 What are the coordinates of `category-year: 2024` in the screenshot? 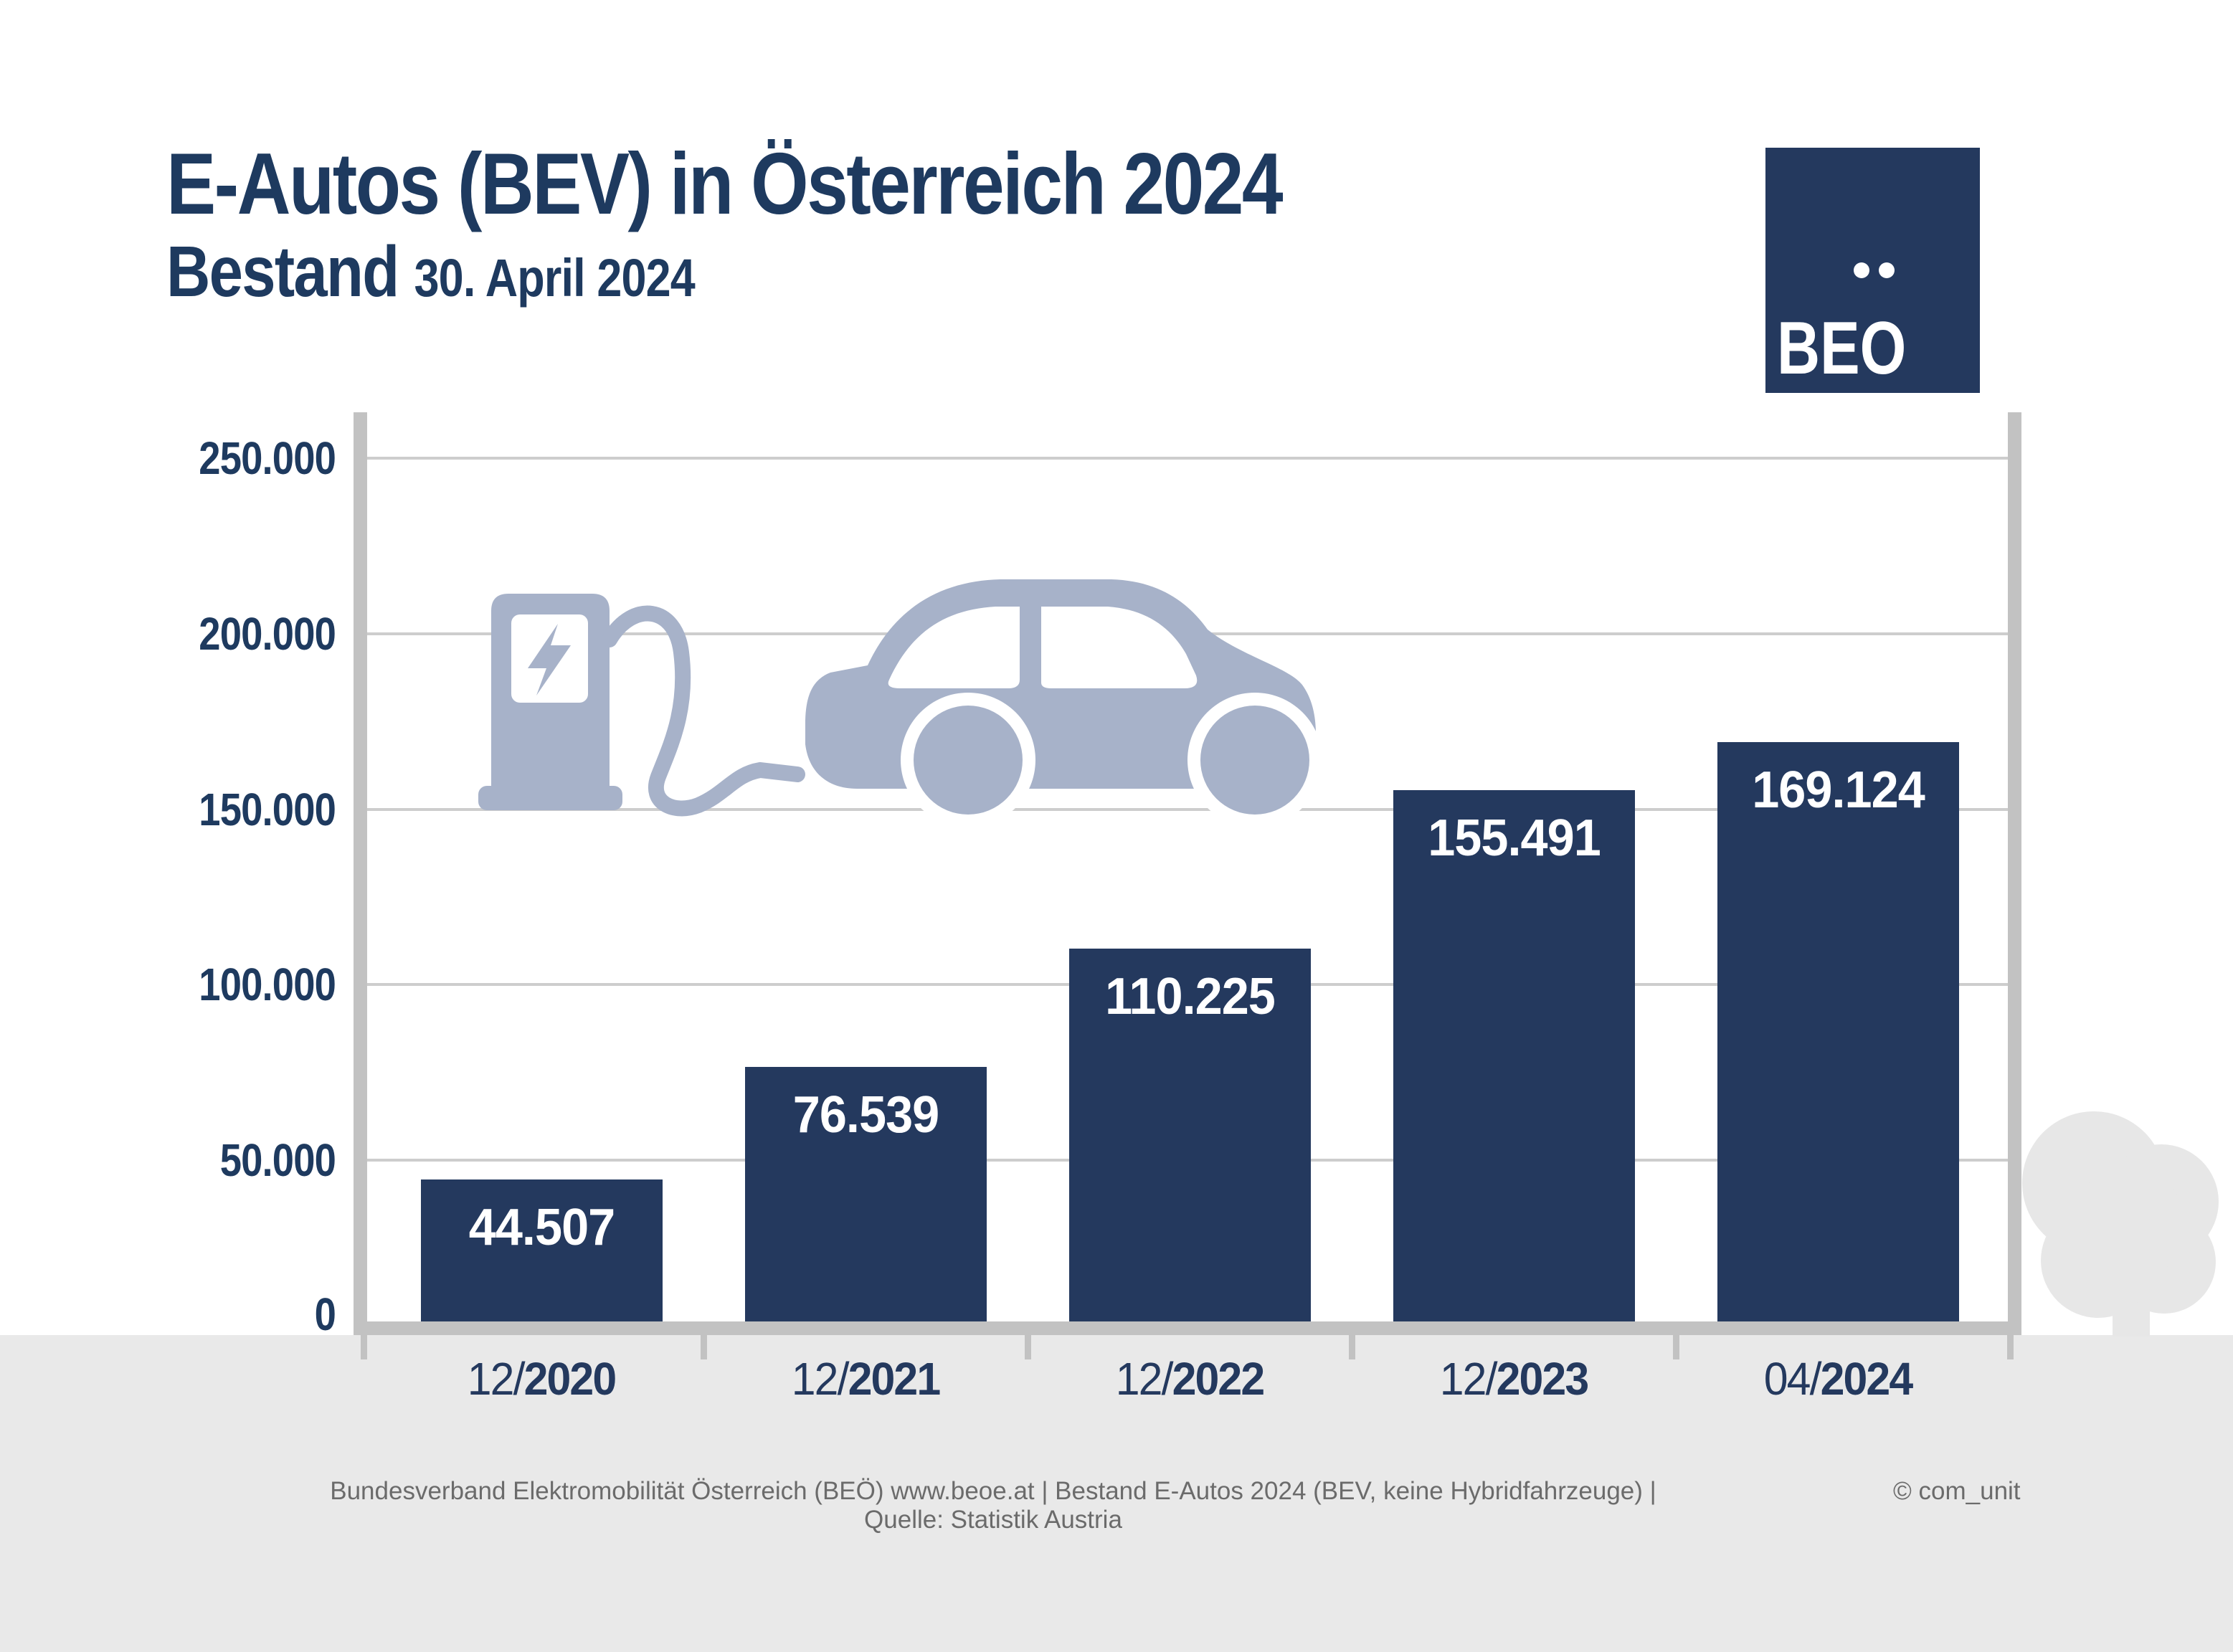 It's located at (1867, 1379).